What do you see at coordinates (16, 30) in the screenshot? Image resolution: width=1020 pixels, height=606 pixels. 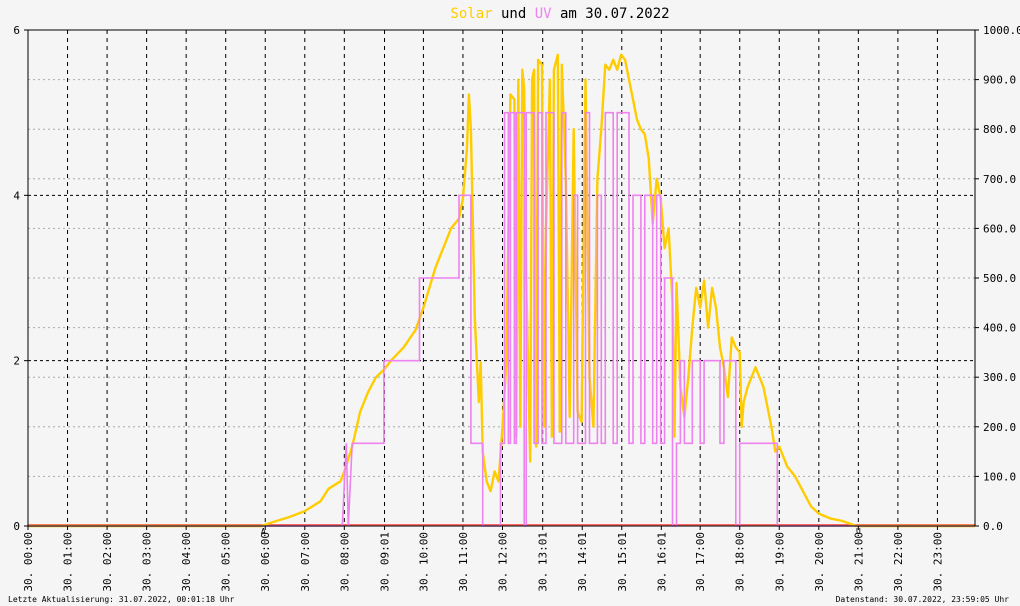 I see `y-left-tick-label-3: 6` at bounding box center [16, 30].